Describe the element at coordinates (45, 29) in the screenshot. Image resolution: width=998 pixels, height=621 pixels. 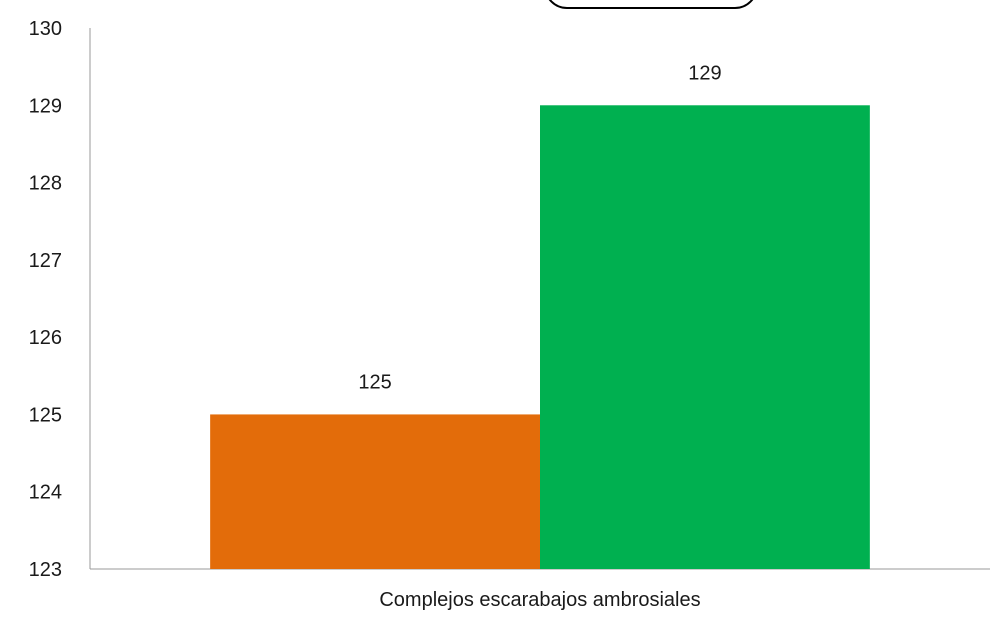
I see `y-tick-label: 130` at that location.